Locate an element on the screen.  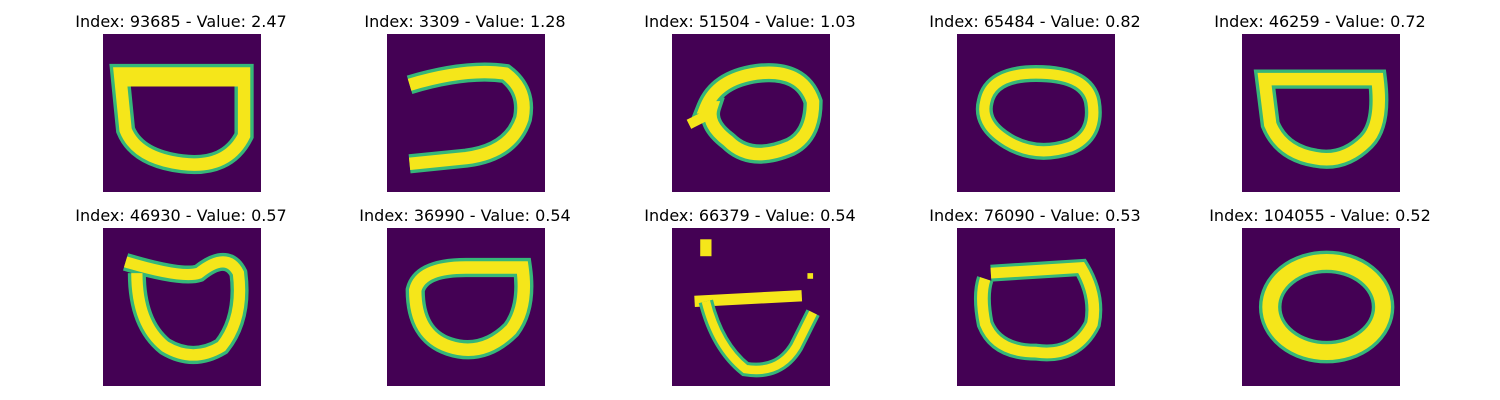
panel-title: Index: 104055 - Value: 0.52 is located at coordinates (1320, 215).